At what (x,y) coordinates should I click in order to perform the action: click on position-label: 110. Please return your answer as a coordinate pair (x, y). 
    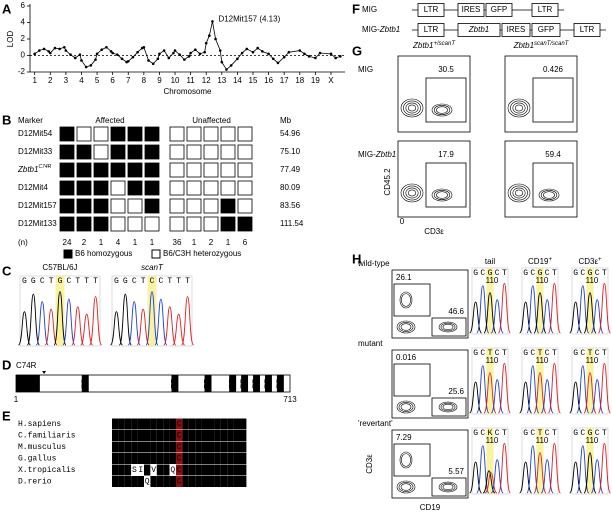
    Looking at the image, I should click on (592, 360).